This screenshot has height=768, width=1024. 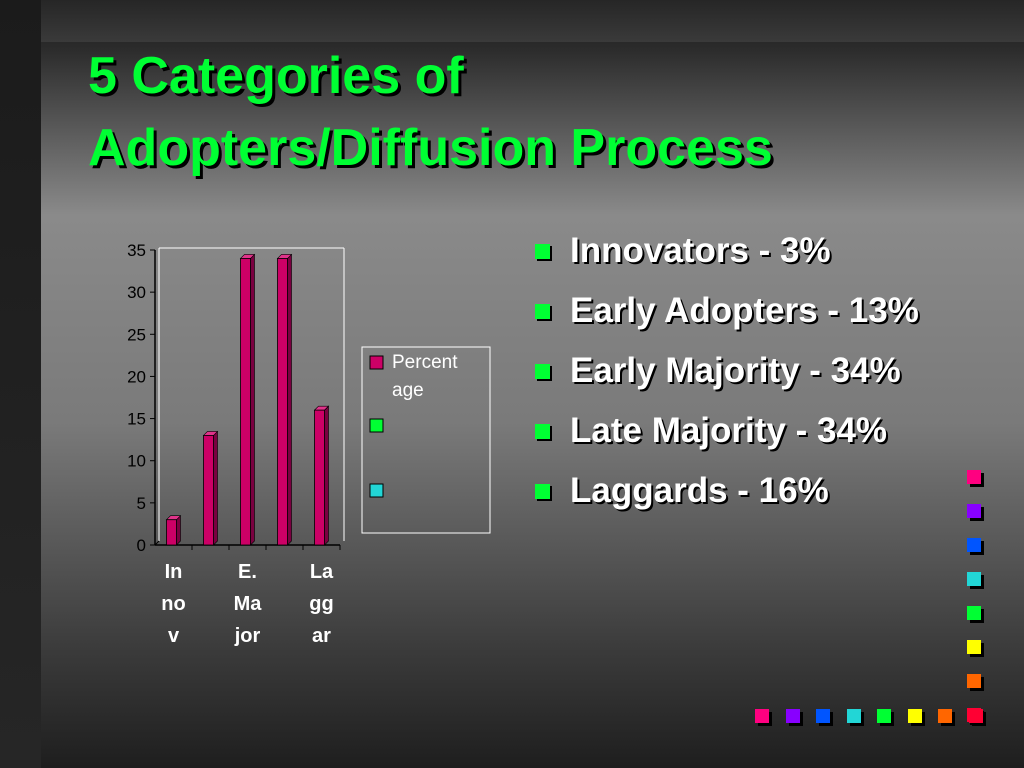 What do you see at coordinates (729, 430) in the screenshot?
I see `bullet-text: Late Majority - 34%` at bounding box center [729, 430].